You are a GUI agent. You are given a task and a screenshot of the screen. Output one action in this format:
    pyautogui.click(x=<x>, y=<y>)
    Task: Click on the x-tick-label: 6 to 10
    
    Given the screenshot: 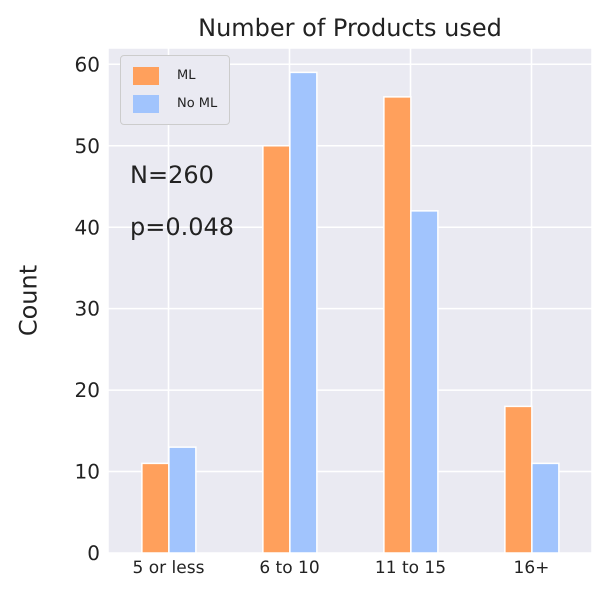 What is the action you would take?
    pyautogui.click(x=289, y=568)
    